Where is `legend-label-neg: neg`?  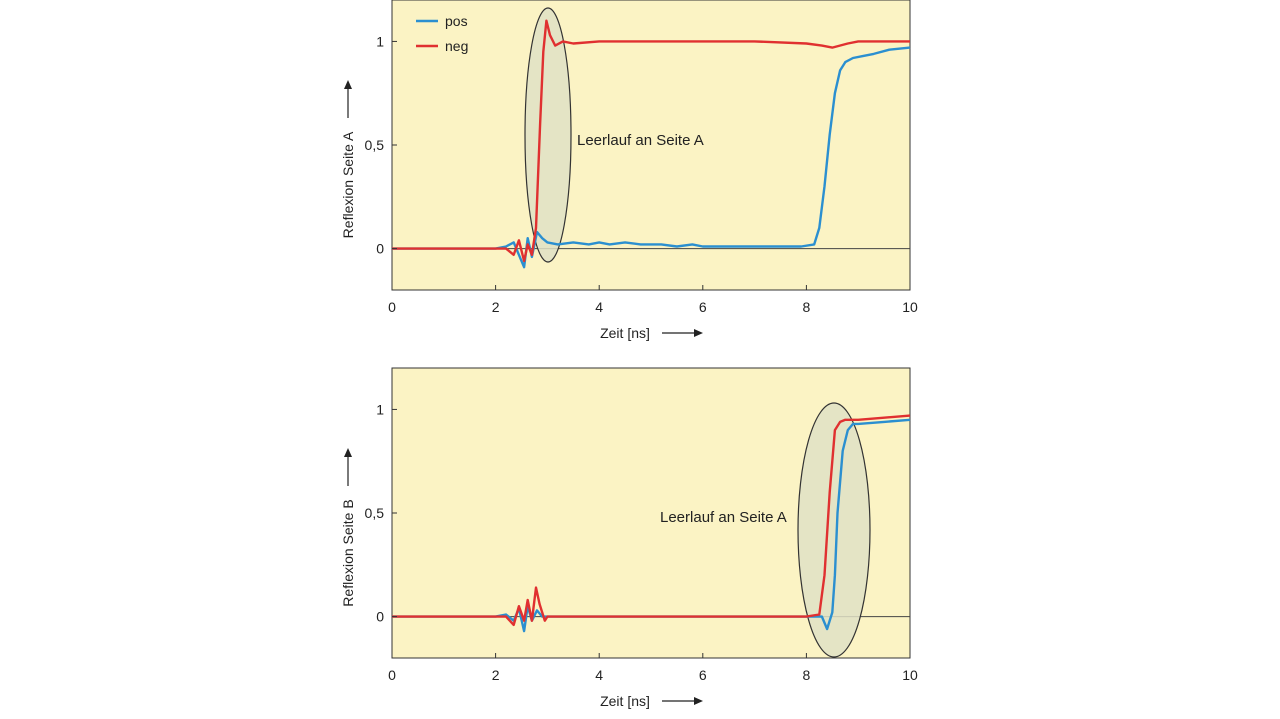
legend-label-neg: neg is located at coordinates (456, 46).